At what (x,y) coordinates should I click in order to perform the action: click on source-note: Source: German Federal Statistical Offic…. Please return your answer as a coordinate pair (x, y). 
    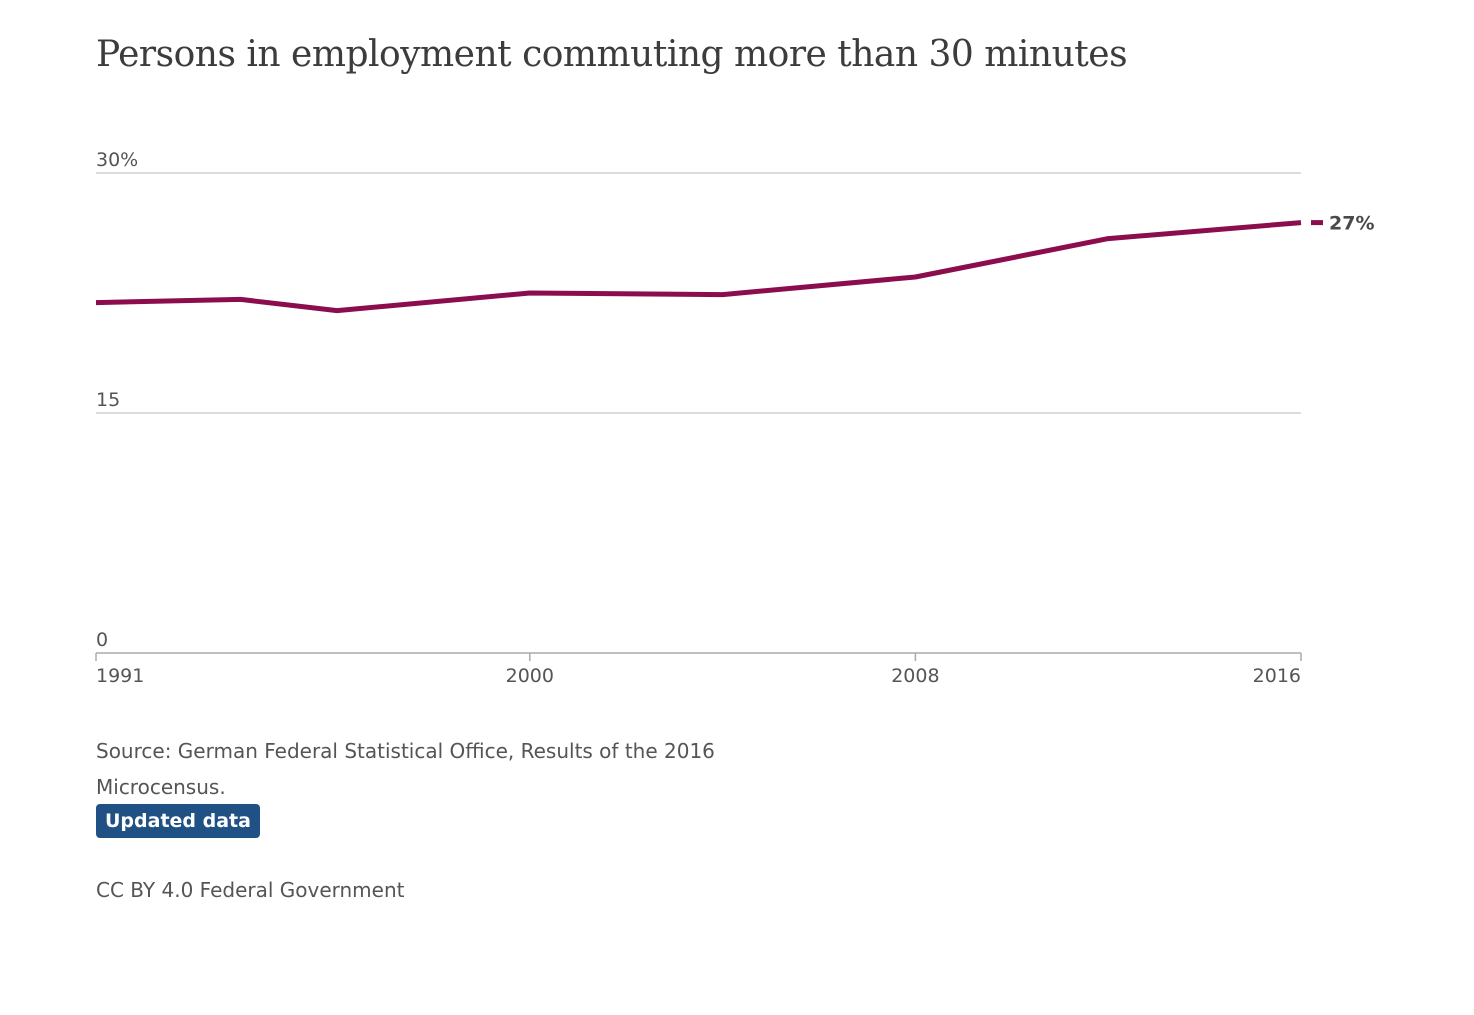
    Looking at the image, I should click on (405, 769).